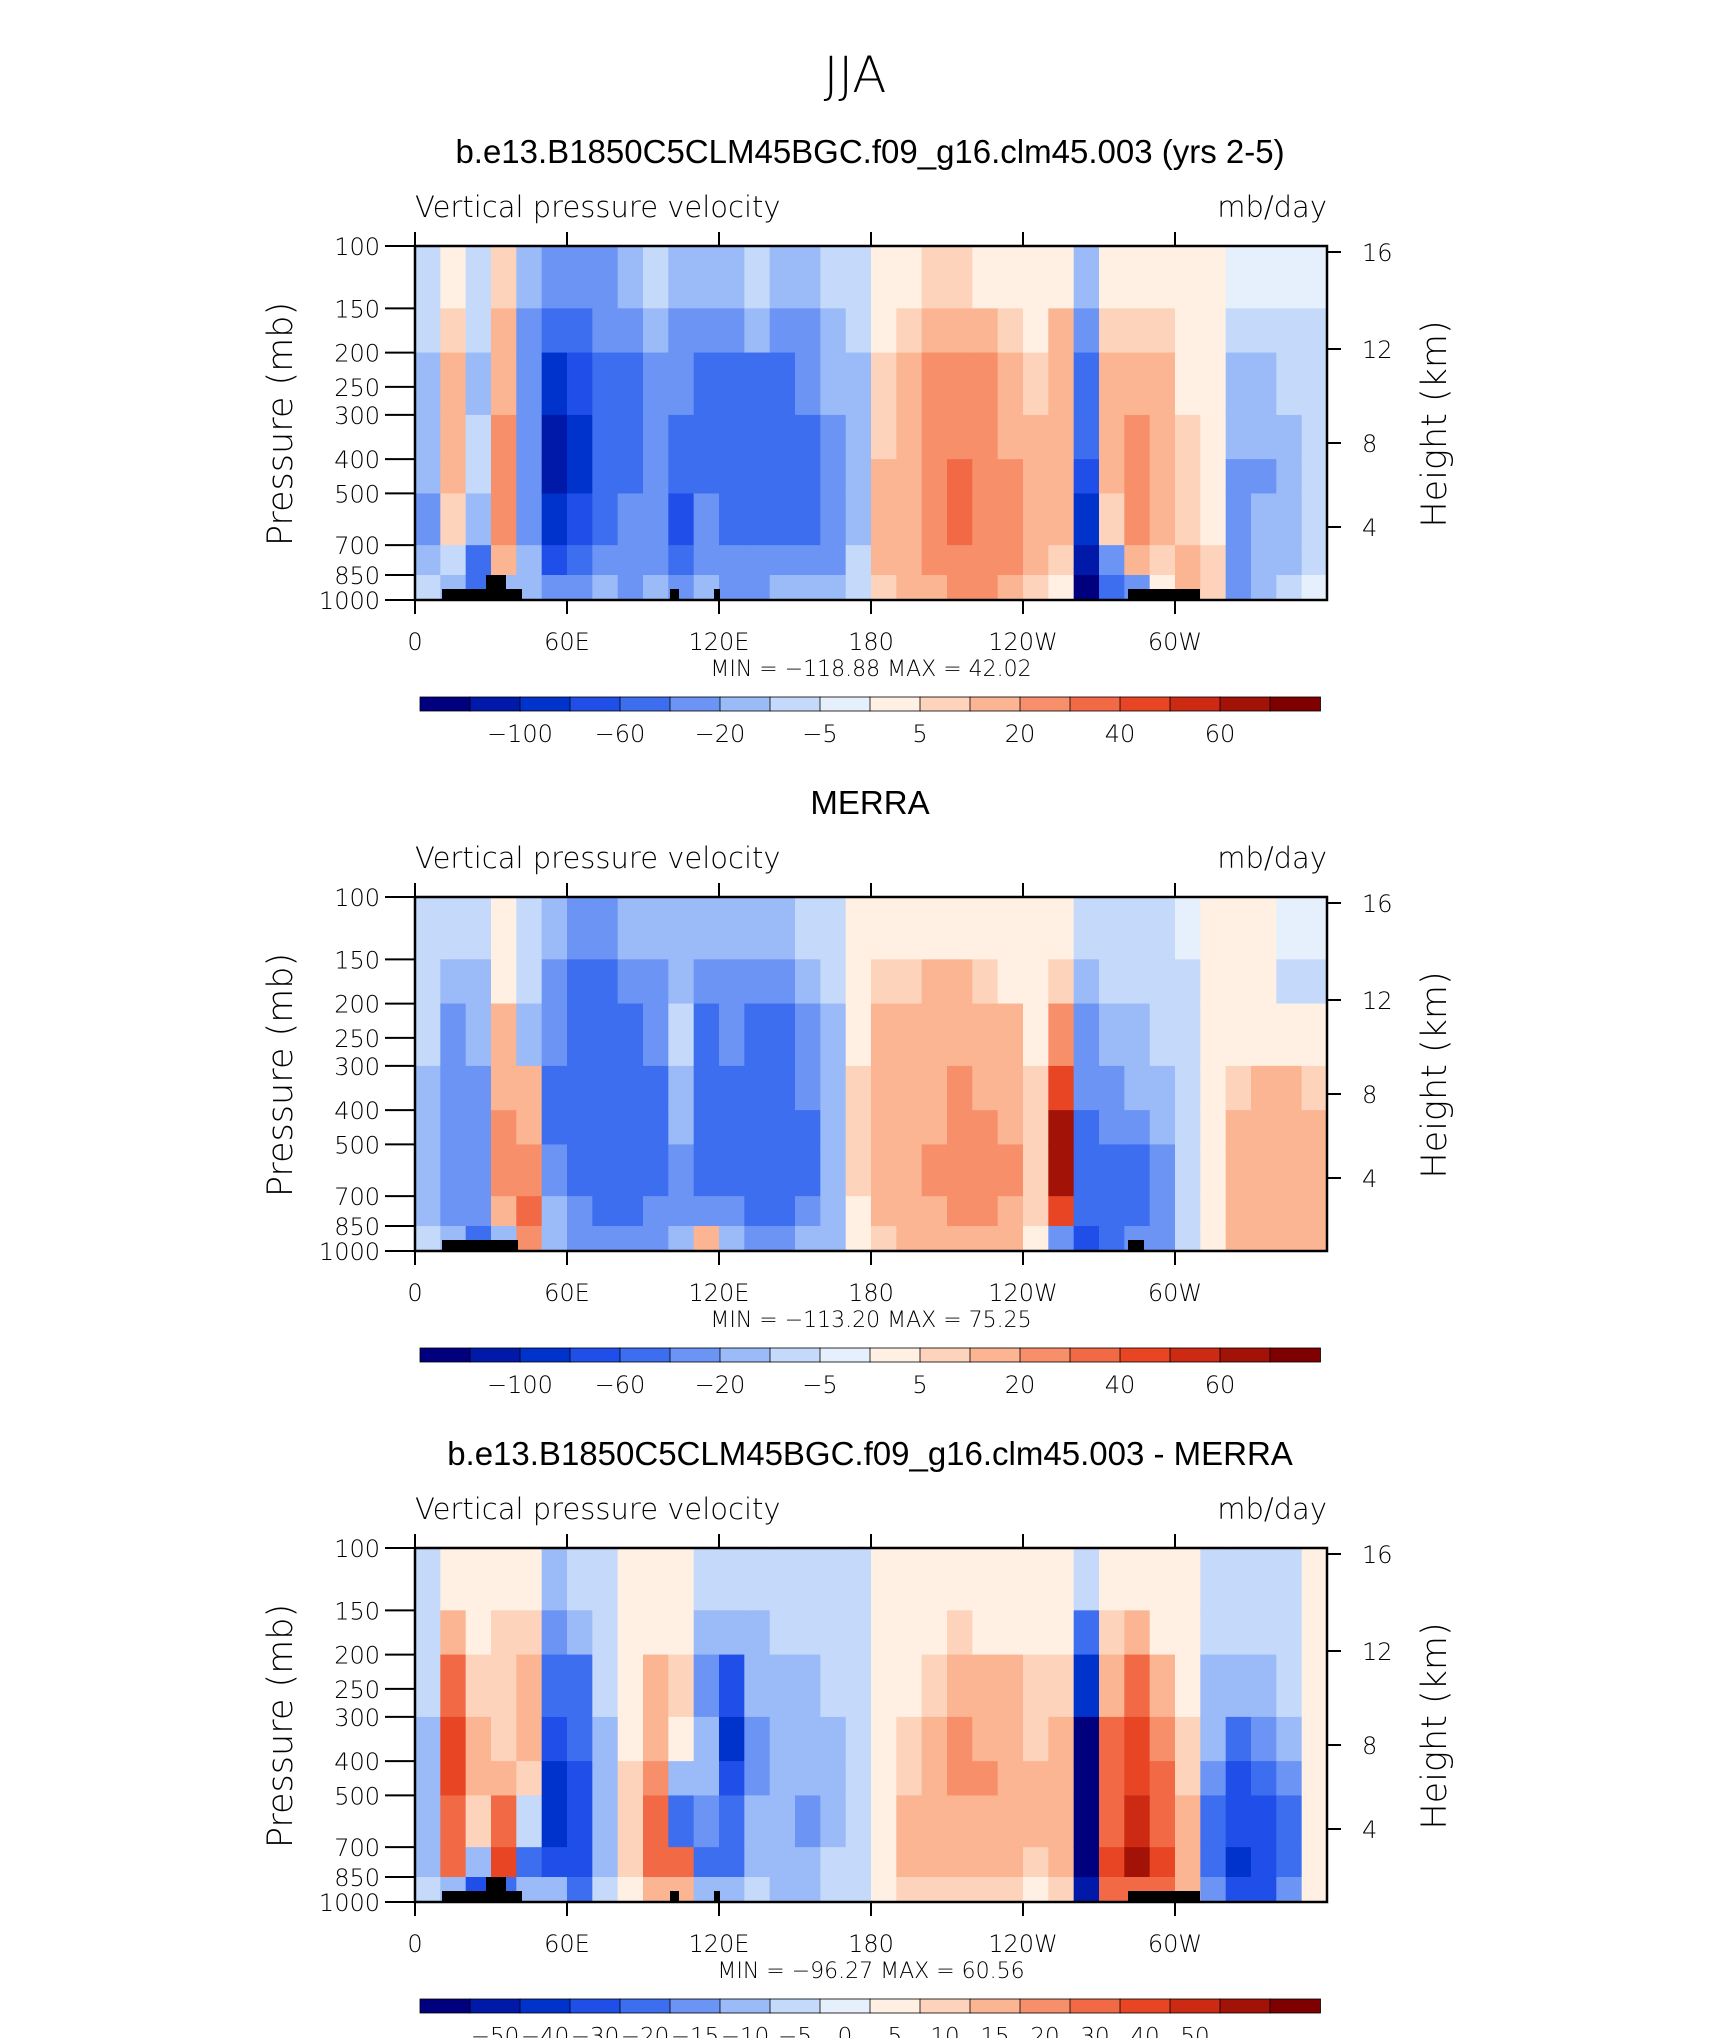 The width and height of the screenshot is (1710, 2038). What do you see at coordinates (720, 1385) in the screenshot?
I see `colorbar-label: −20` at bounding box center [720, 1385].